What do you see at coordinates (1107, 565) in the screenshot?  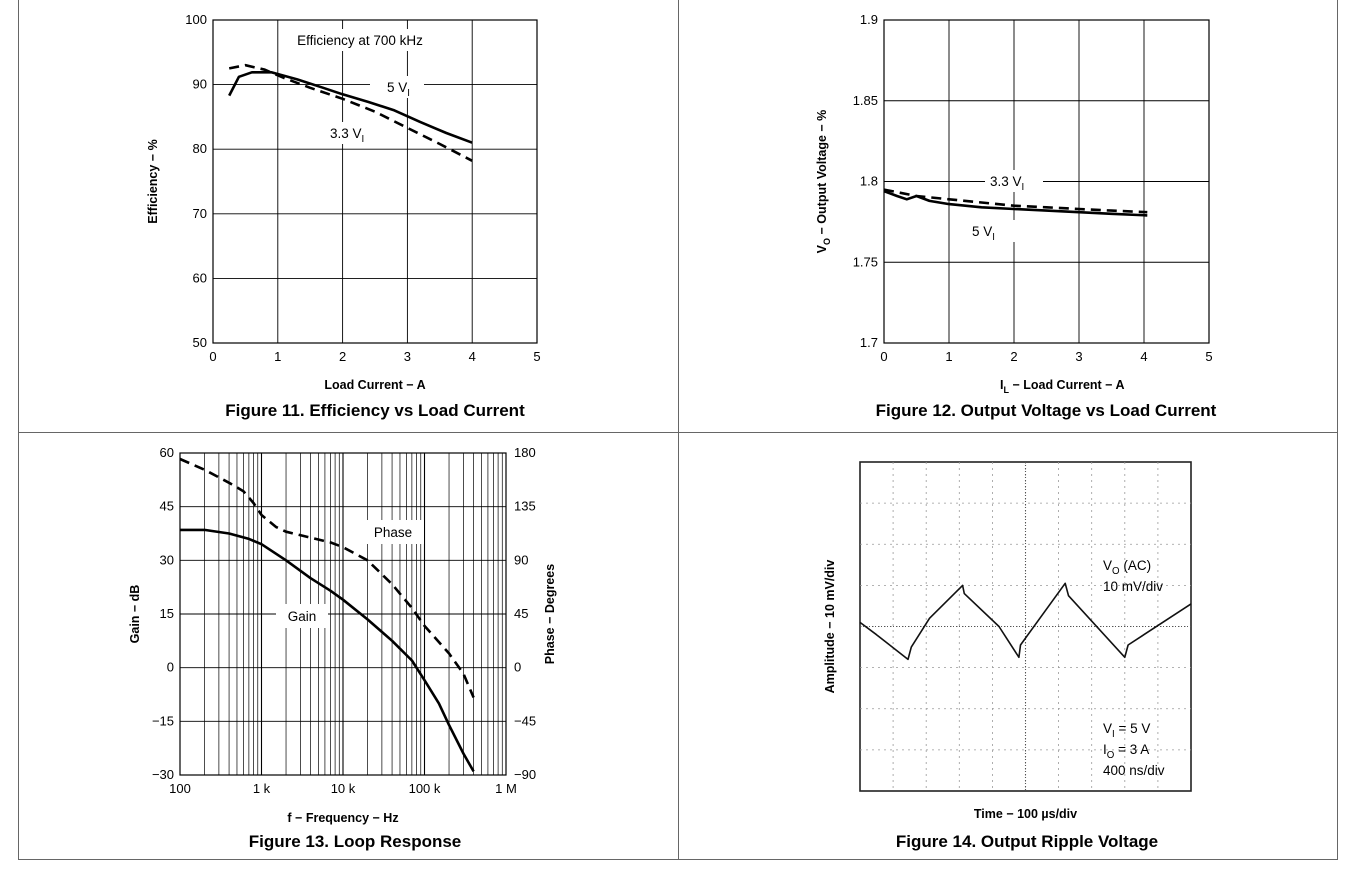 I see `fig14-annotation-vo-main: V` at bounding box center [1107, 565].